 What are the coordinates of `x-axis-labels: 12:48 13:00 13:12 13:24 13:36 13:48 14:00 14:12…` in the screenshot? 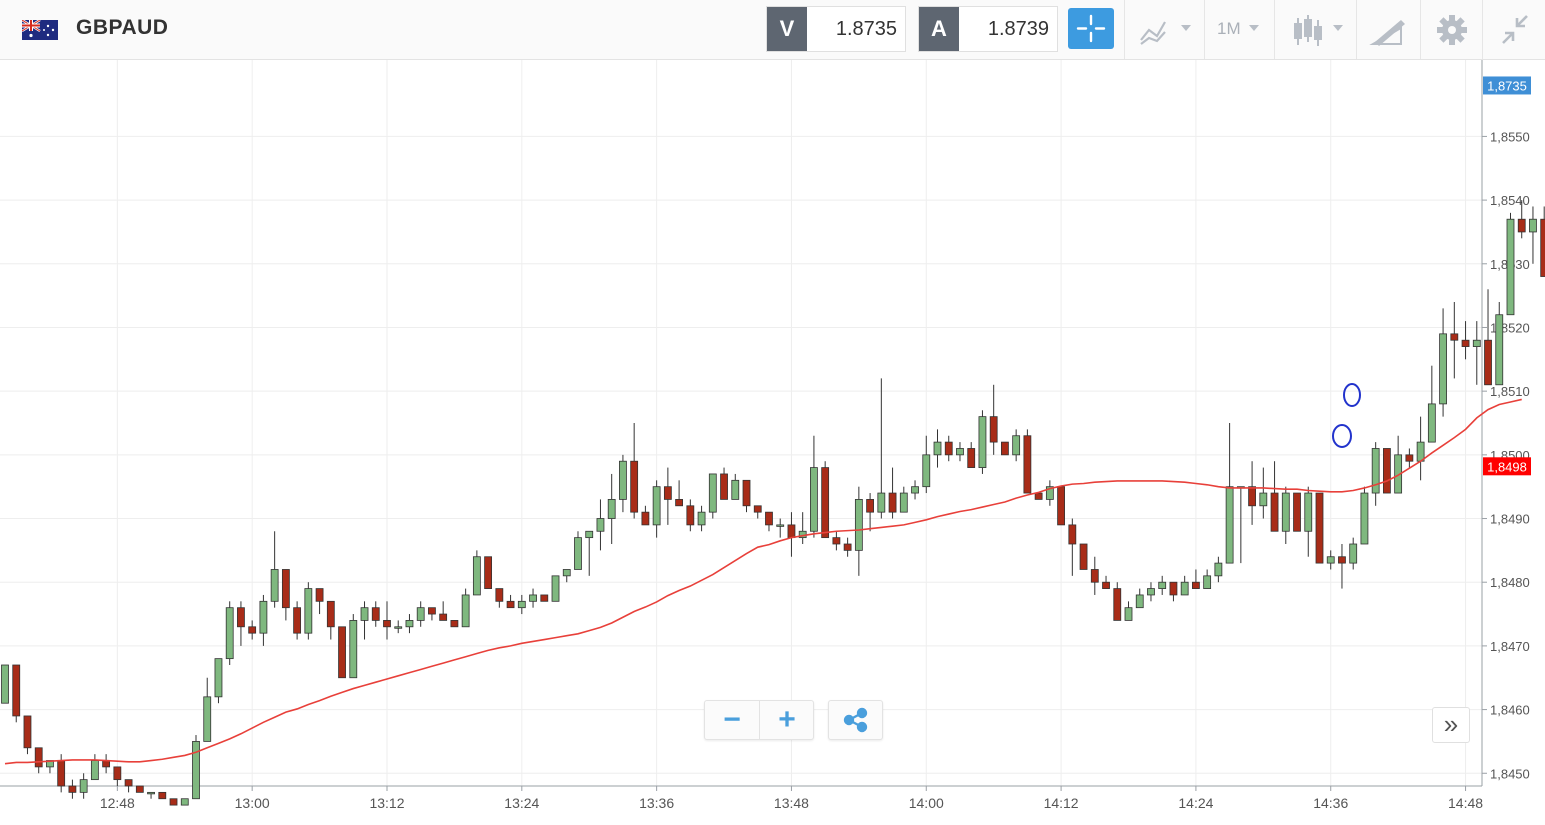 It's located at (791, 798).